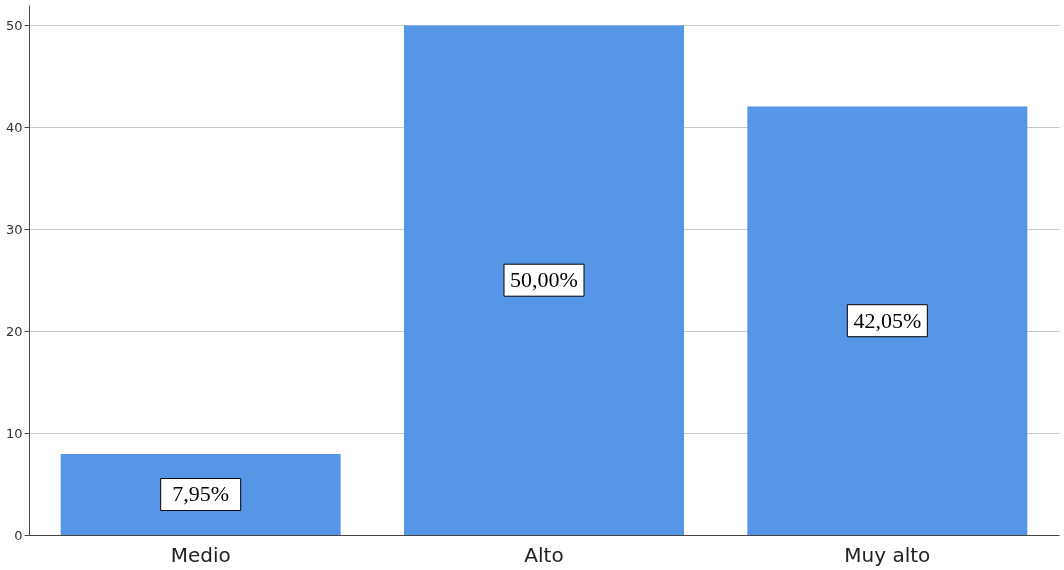 The width and height of the screenshot is (1064, 570). What do you see at coordinates (14, 331) in the screenshot?
I see `y-tick-label: 20` at bounding box center [14, 331].